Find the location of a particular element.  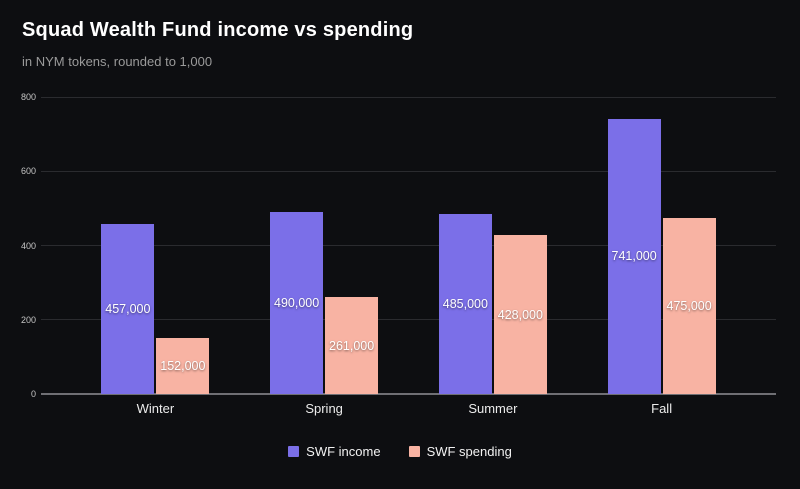

bar-swf-income-summer: 485,000 is located at coordinates (465, 303).